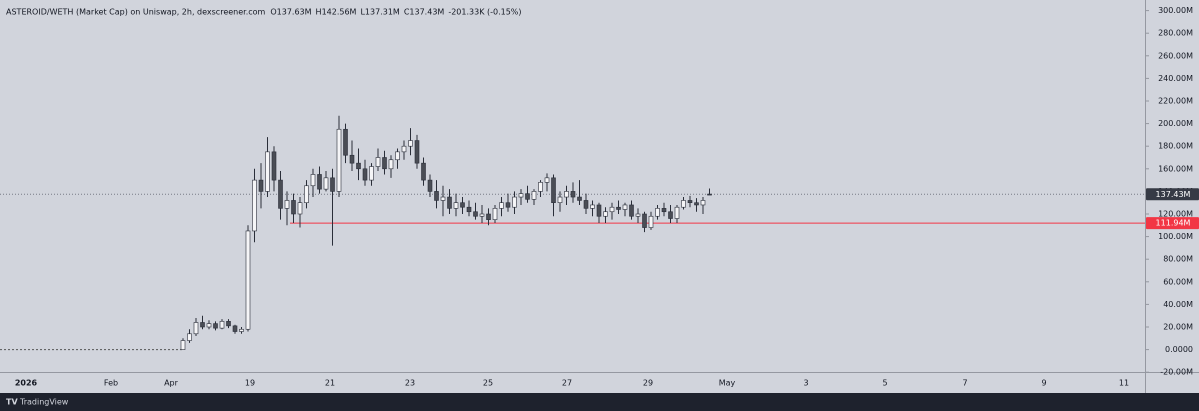 This screenshot has height=411, width=1199. What do you see at coordinates (12, 402) in the screenshot?
I see `footer-logo: TV` at bounding box center [12, 402].